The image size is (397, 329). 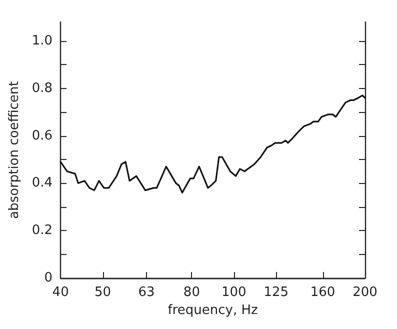 What do you see at coordinates (60, 292) in the screenshot?
I see `x-tick-label: 40` at bounding box center [60, 292].